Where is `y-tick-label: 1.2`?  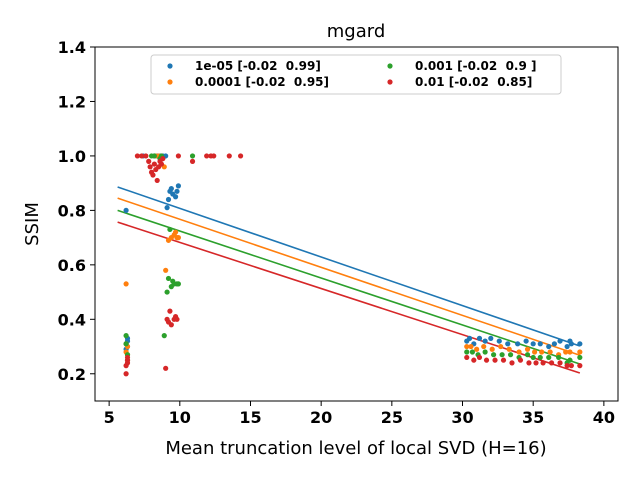
y-tick-label: 1.2 is located at coordinates (72, 101).